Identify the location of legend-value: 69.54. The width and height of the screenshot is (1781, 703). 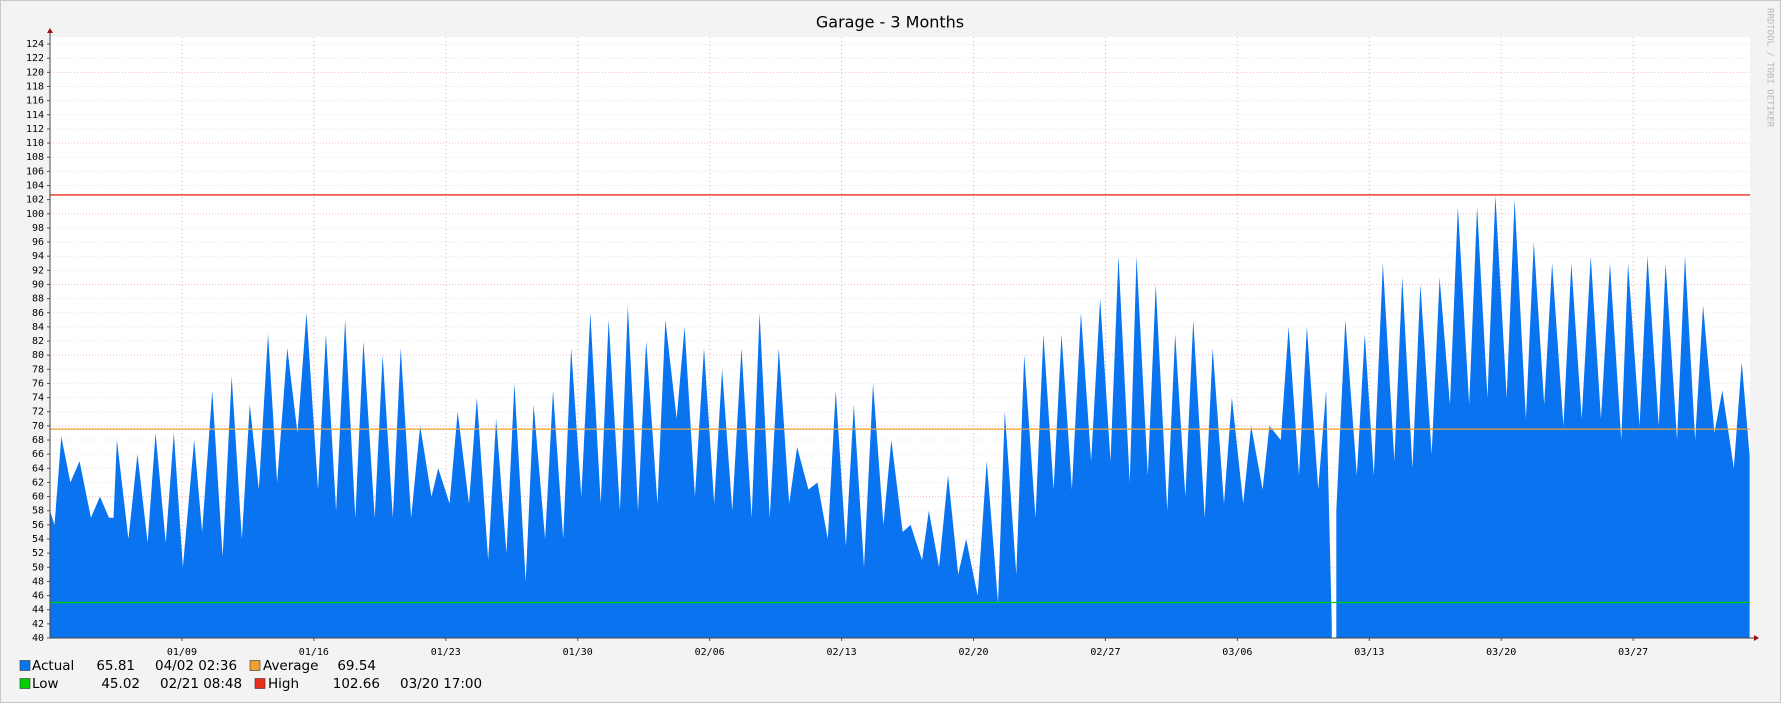
(356, 666).